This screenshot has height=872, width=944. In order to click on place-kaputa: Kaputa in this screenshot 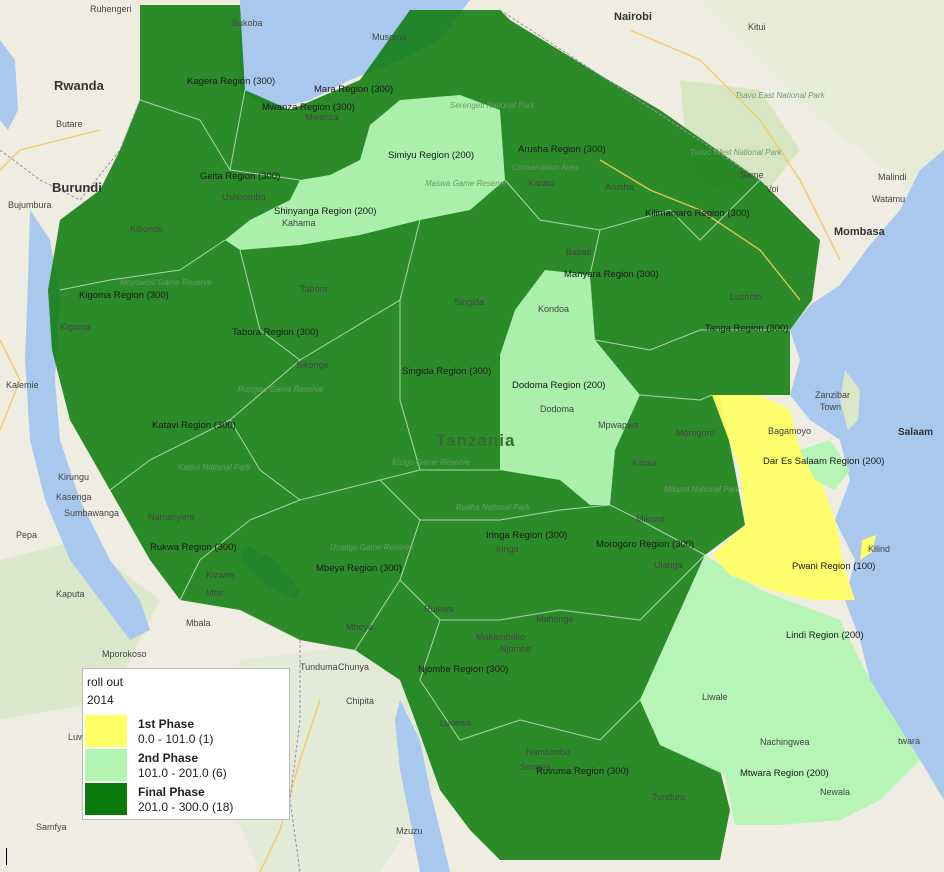, I will do `click(70, 594)`.